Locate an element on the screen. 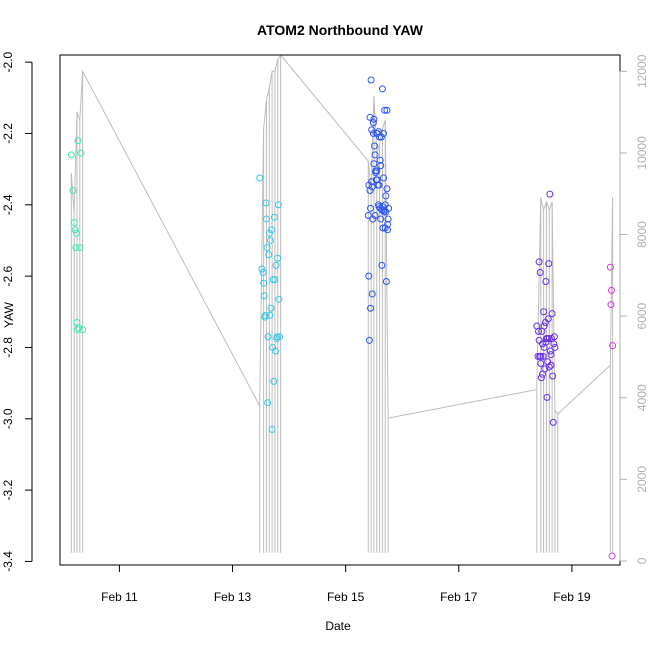  y-tick-label: -2.6 is located at coordinates (8, 275).